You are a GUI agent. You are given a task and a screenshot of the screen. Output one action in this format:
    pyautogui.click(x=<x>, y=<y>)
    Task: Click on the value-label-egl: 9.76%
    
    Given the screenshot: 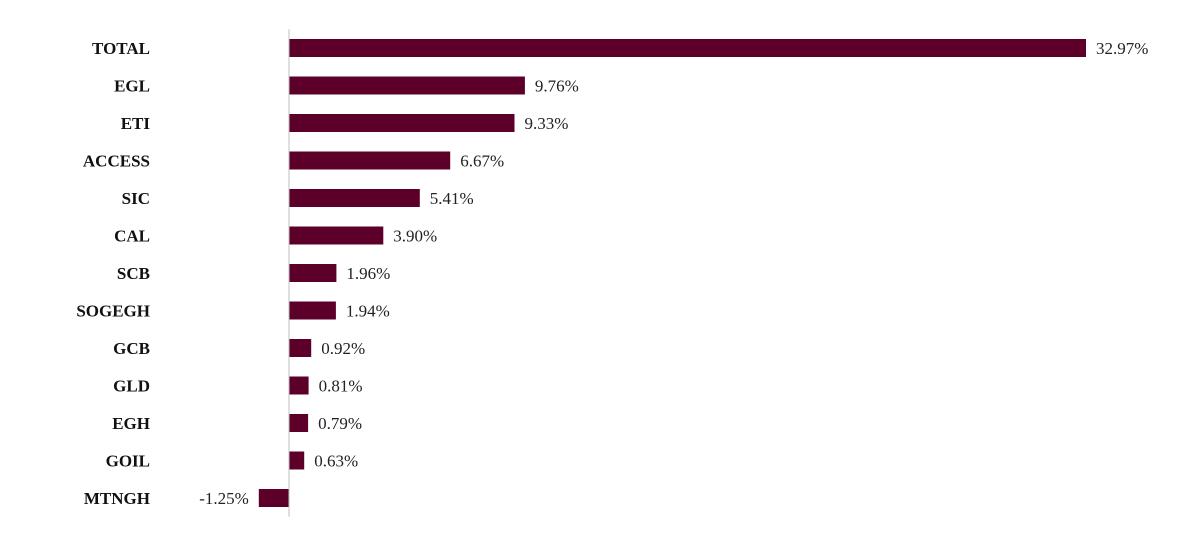 What is the action you would take?
    pyautogui.click(x=557, y=86)
    